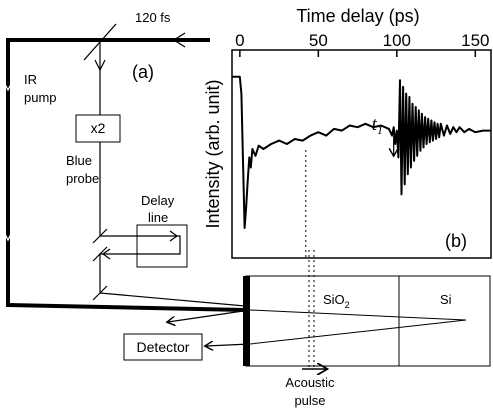 This screenshot has height=411, width=493. I want to click on blue-probe-label-1: Blue, so click(79, 160).